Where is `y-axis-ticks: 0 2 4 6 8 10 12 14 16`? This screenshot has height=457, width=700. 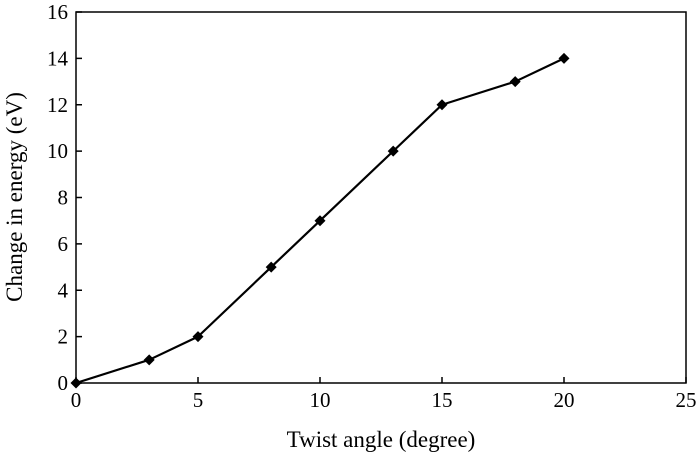
y-axis-ticks: 0 2 4 6 8 10 12 14 16 is located at coordinates (64, 197).